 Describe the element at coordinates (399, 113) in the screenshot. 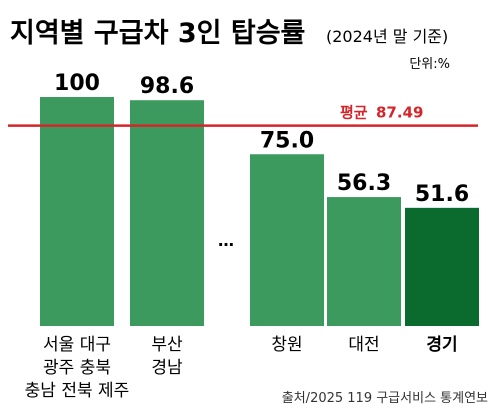

I see `average-value: 87.49` at that location.